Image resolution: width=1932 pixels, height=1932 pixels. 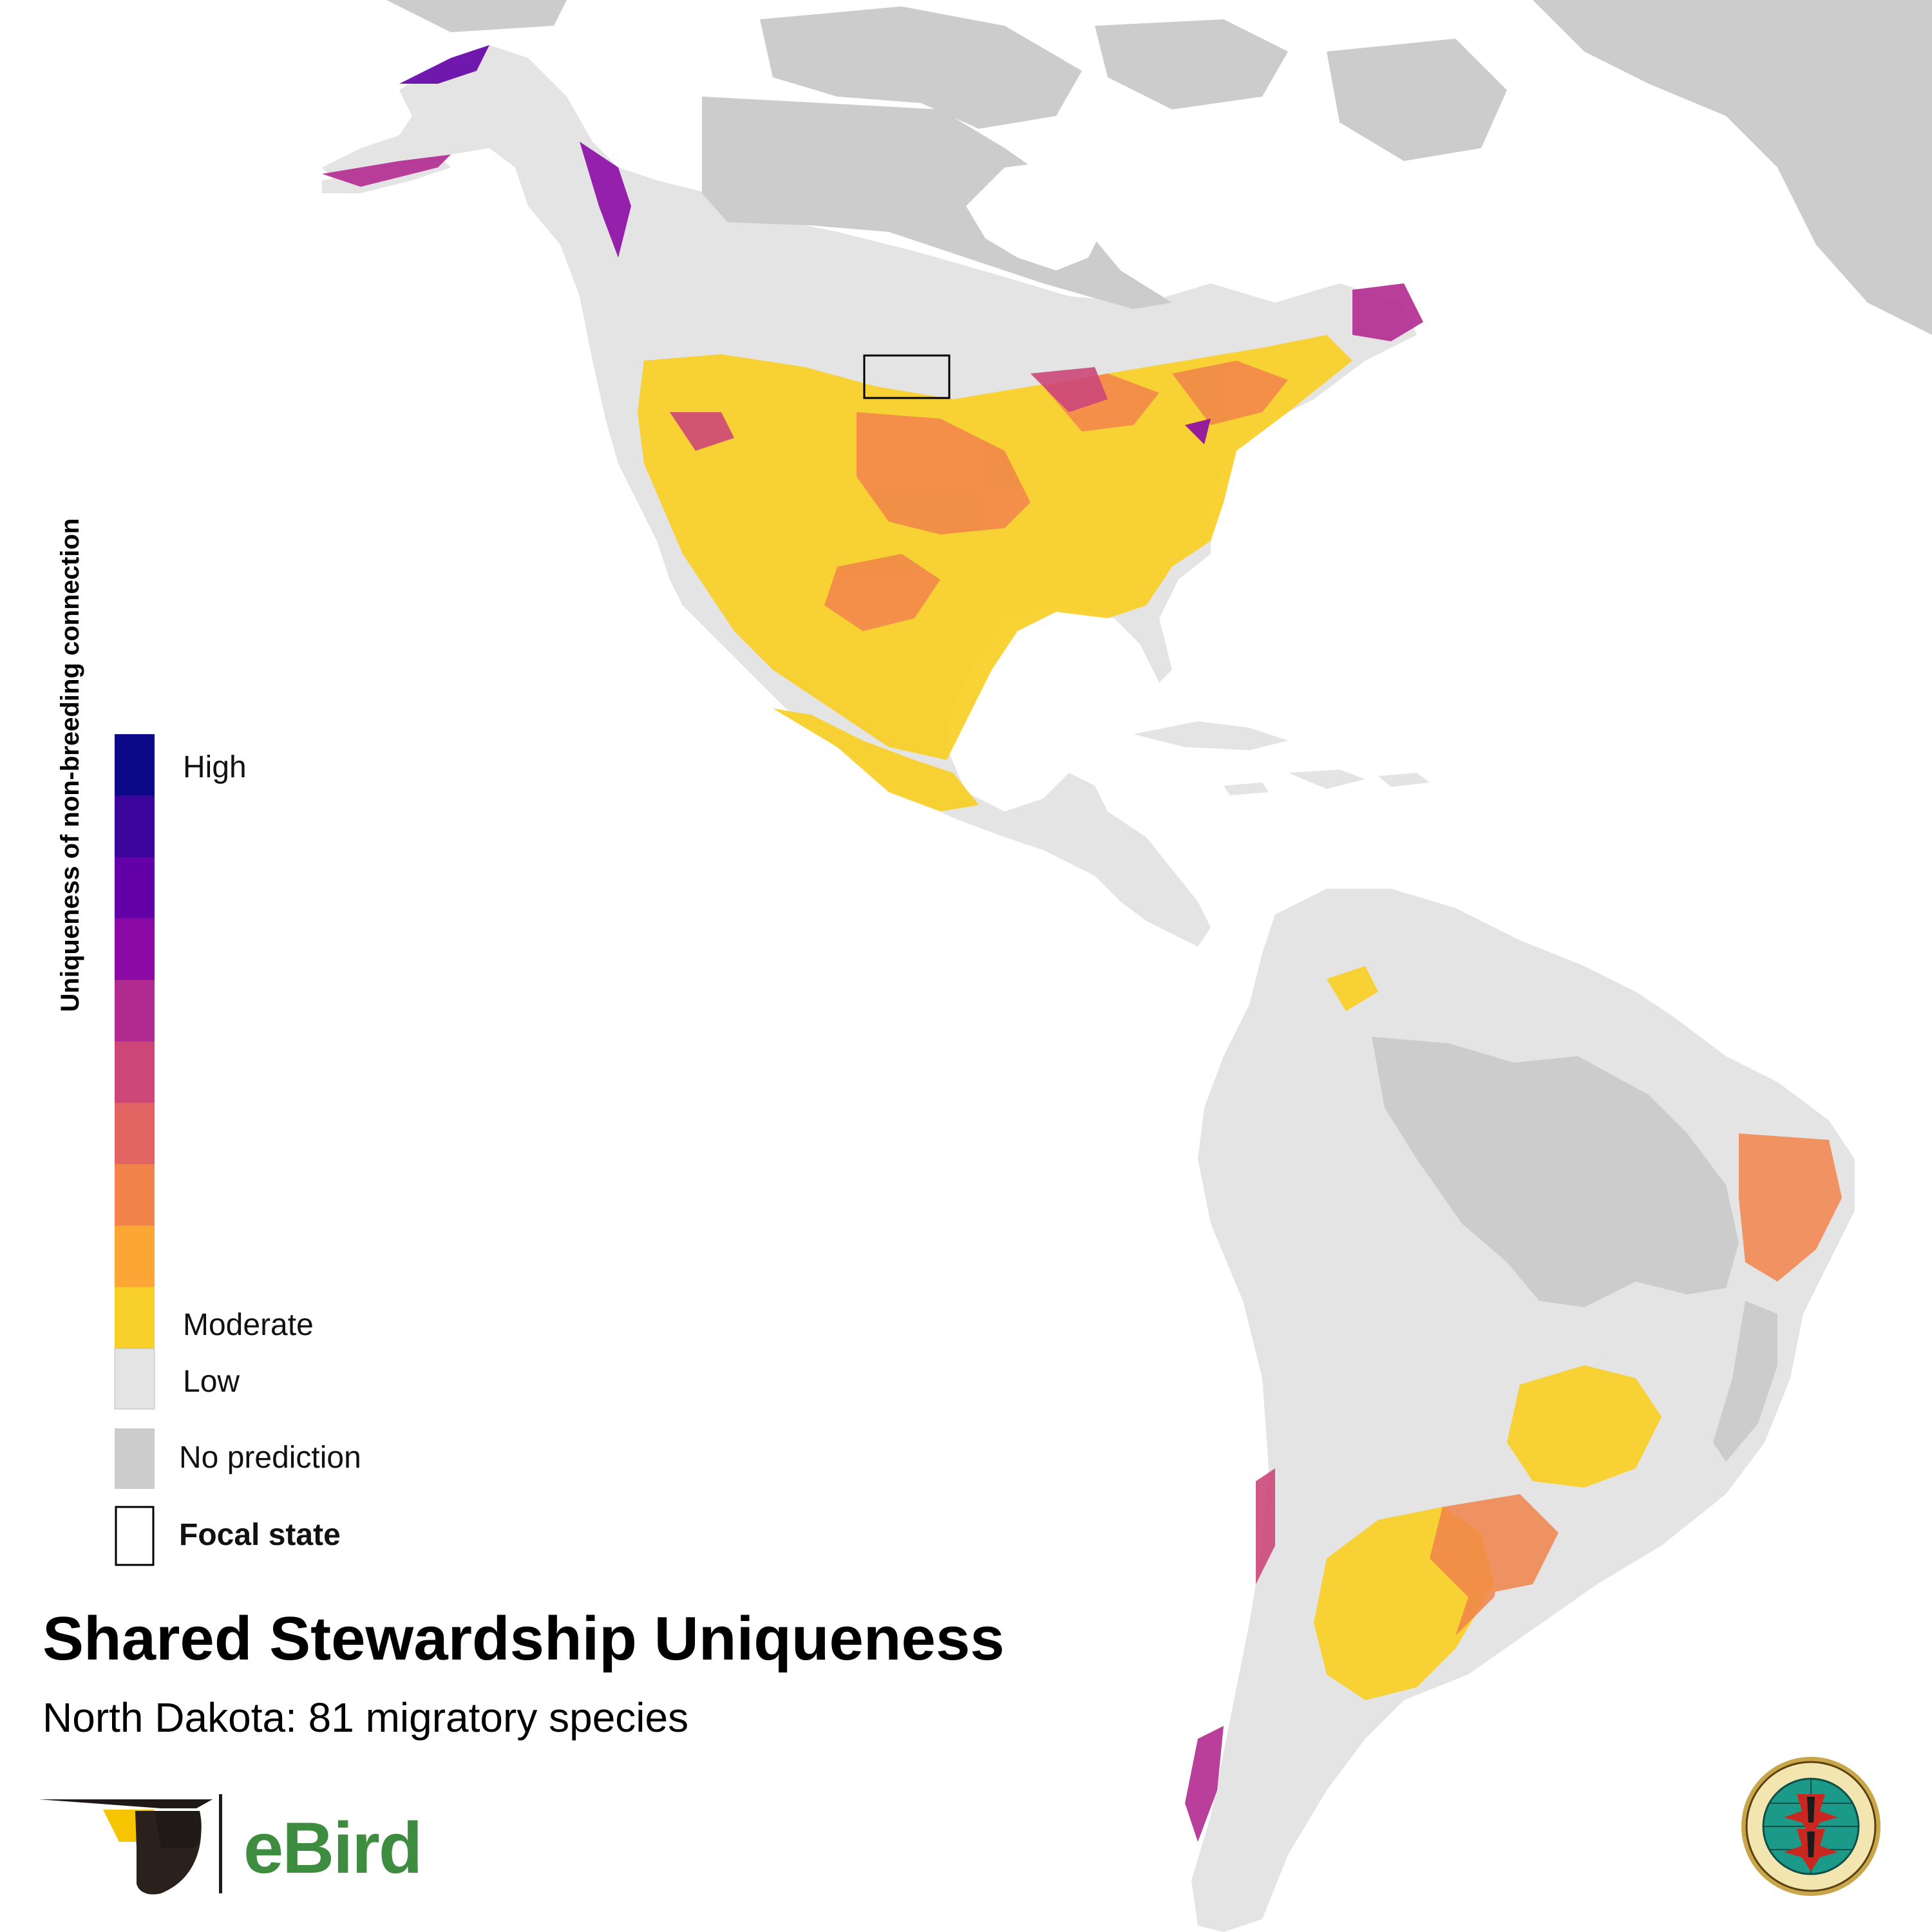 What do you see at coordinates (1810, 1826) in the screenshot?
I see `pif-logo` at bounding box center [1810, 1826].